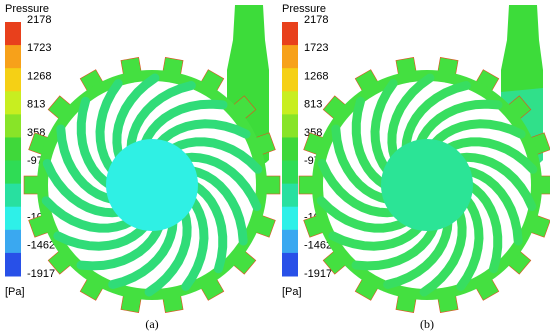 The height and width of the screenshot is (336, 550). Describe the element at coordinates (151, 324) in the screenshot. I see `caption: (a)` at that location.